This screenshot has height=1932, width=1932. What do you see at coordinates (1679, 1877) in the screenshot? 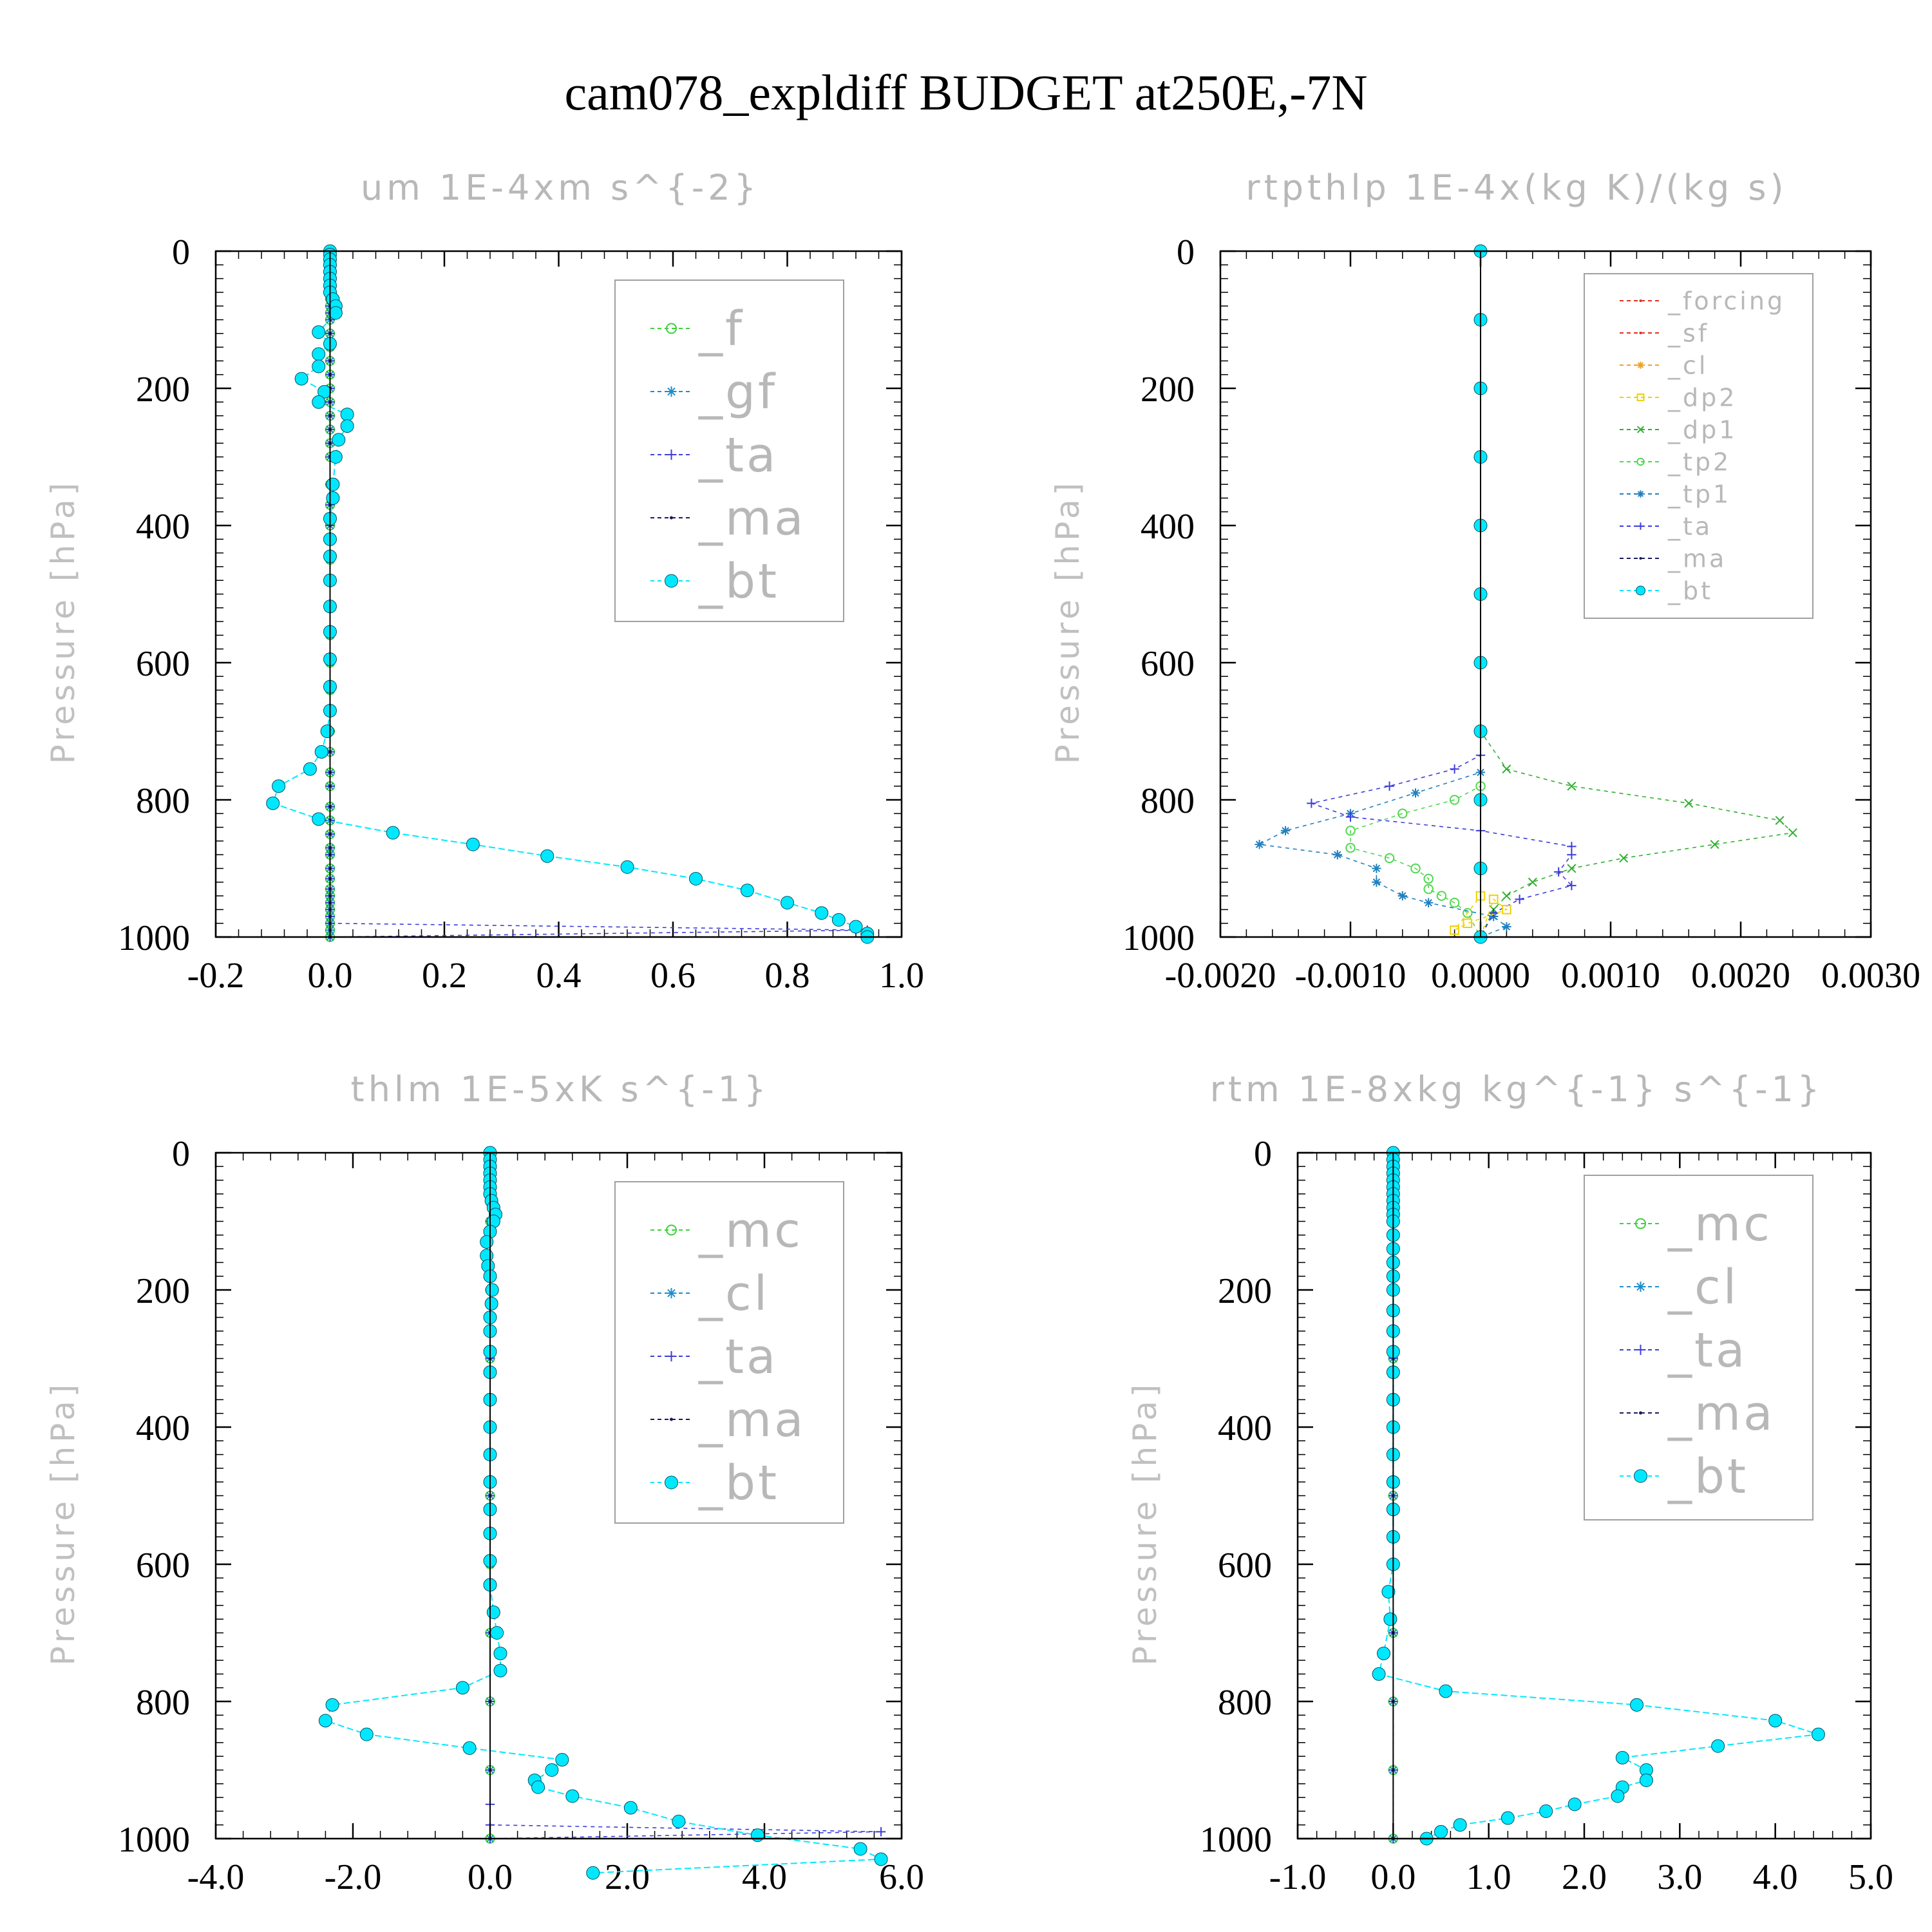
I see `x-tick-label: 3.0` at bounding box center [1679, 1877].